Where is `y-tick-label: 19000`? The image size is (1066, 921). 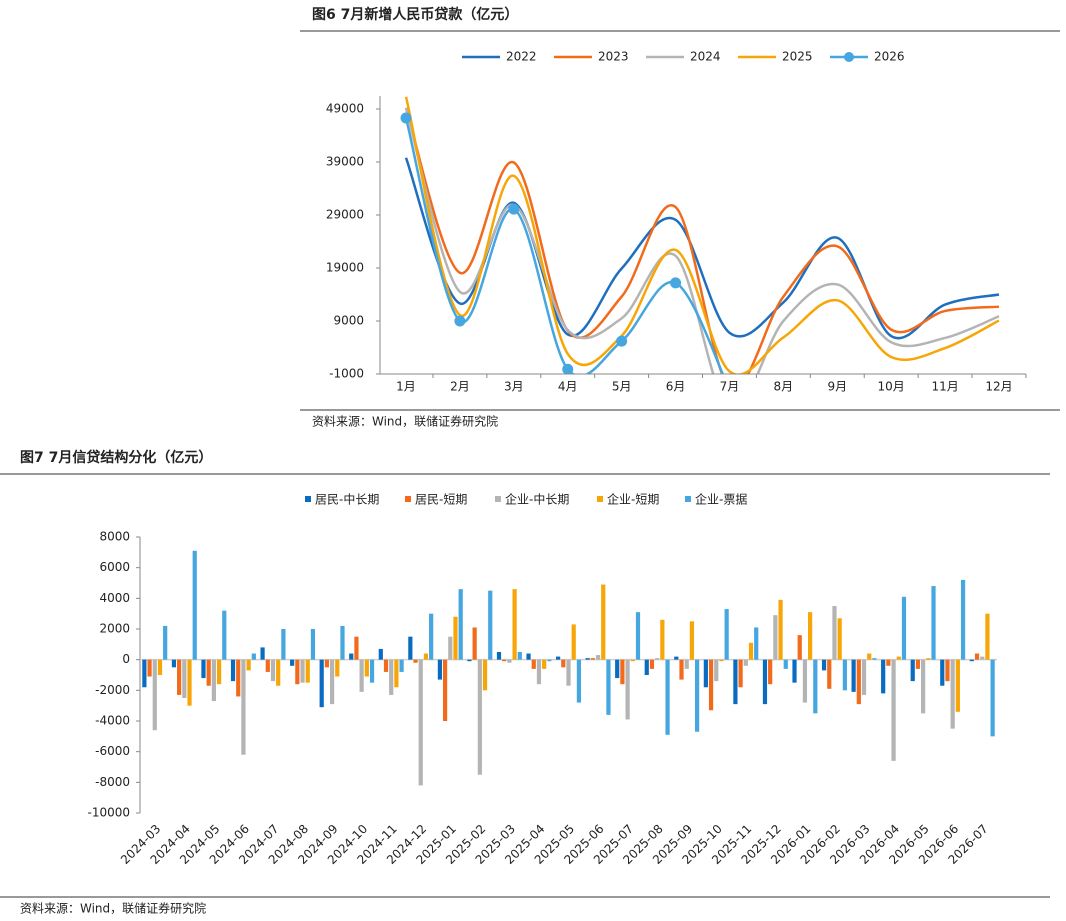 y-tick-label: 19000 is located at coordinates (345, 268).